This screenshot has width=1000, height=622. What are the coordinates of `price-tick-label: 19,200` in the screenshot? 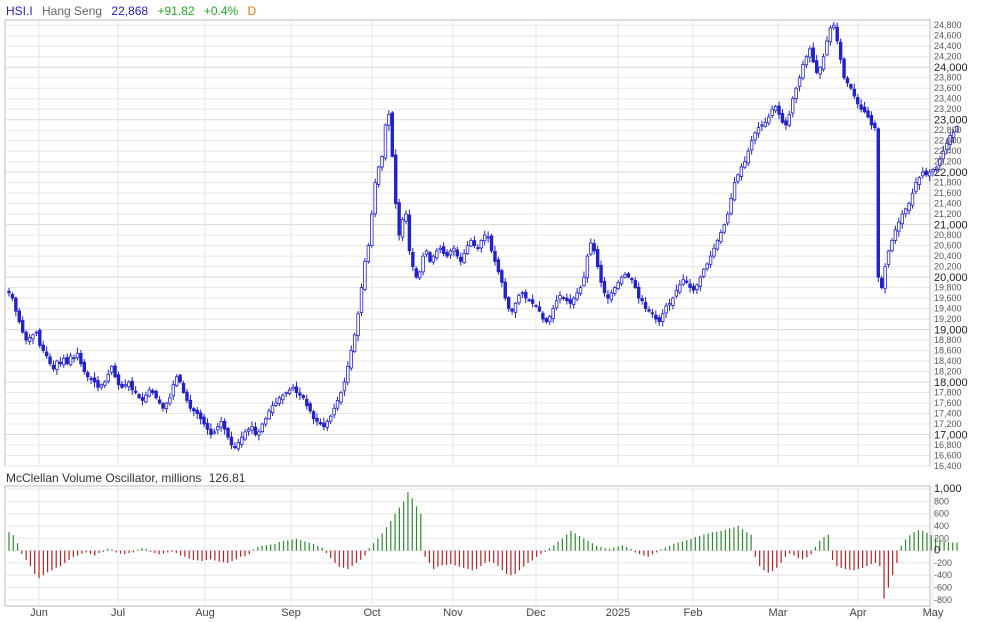 It's located at (948, 319).